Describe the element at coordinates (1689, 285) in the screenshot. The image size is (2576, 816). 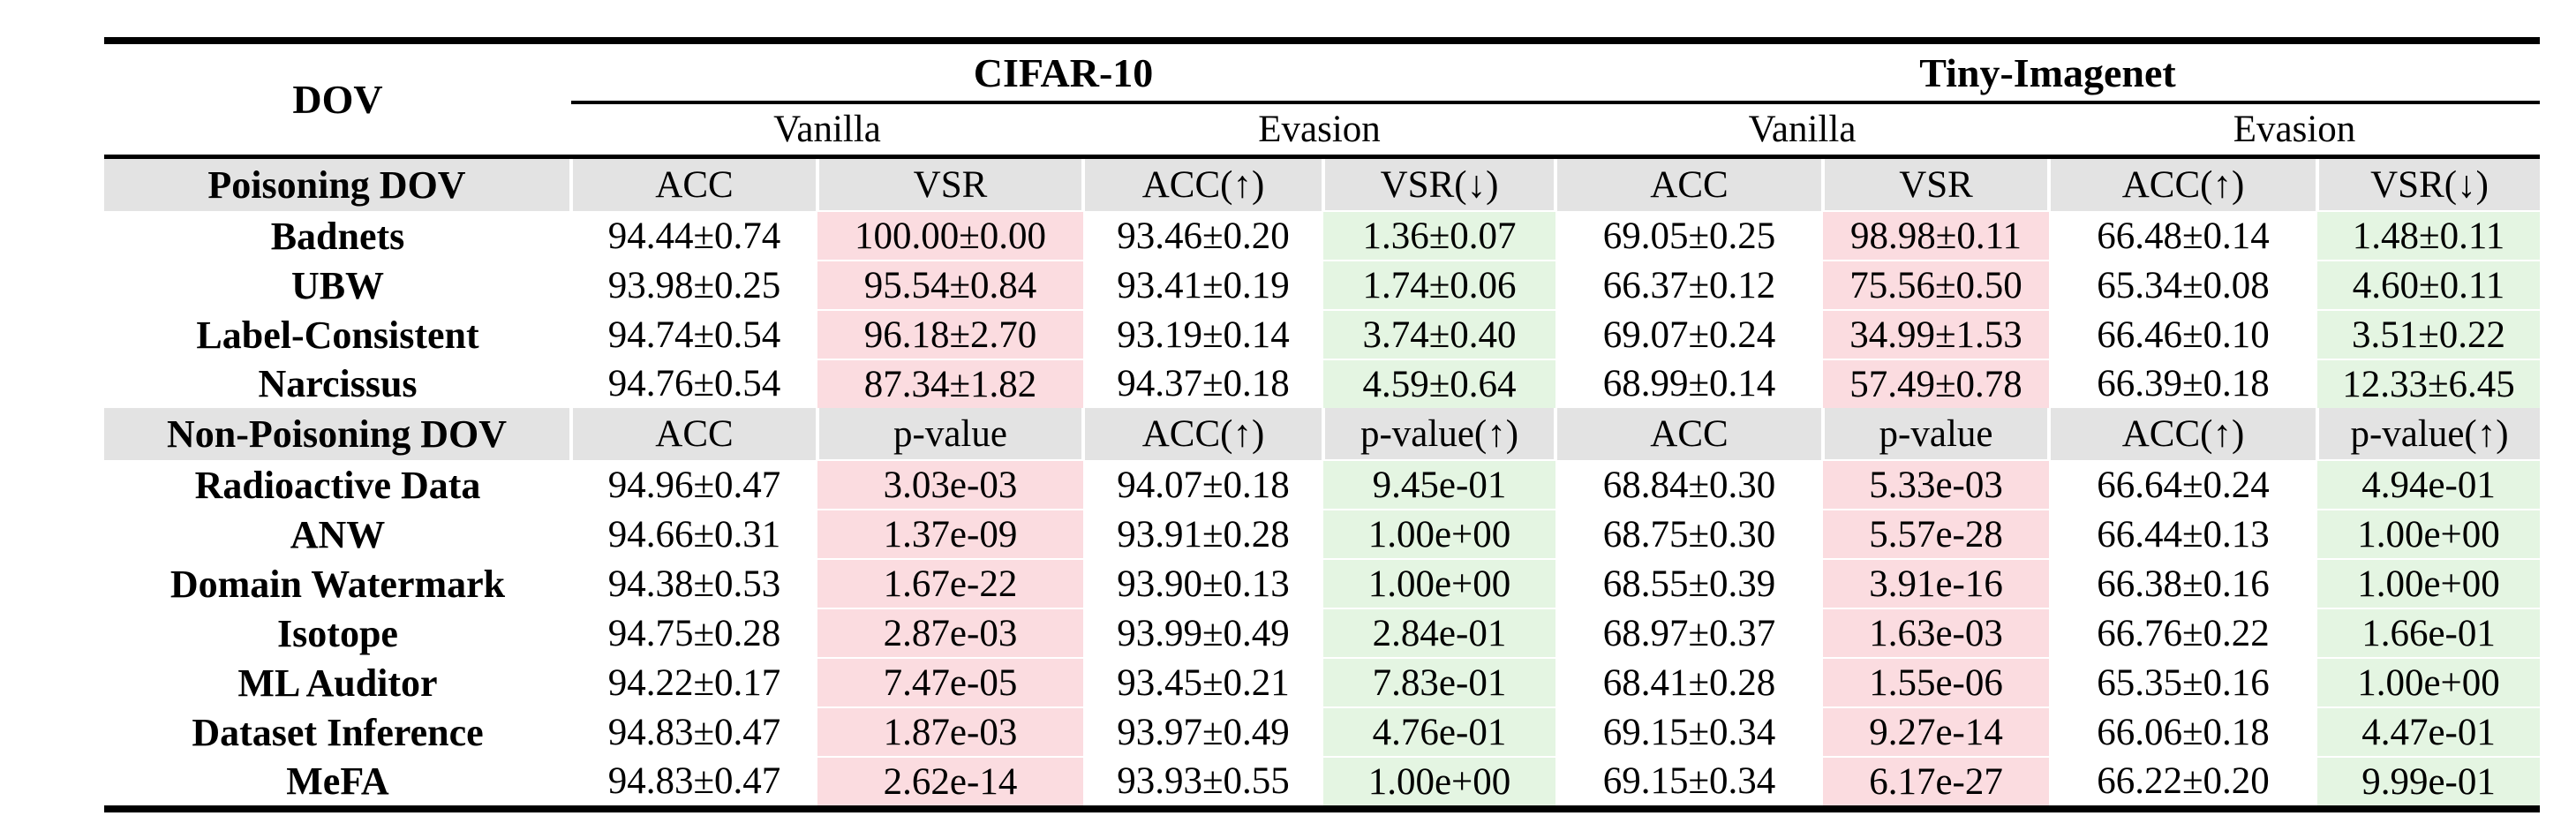
I see `value-cell: 66.37±0.12` at that location.